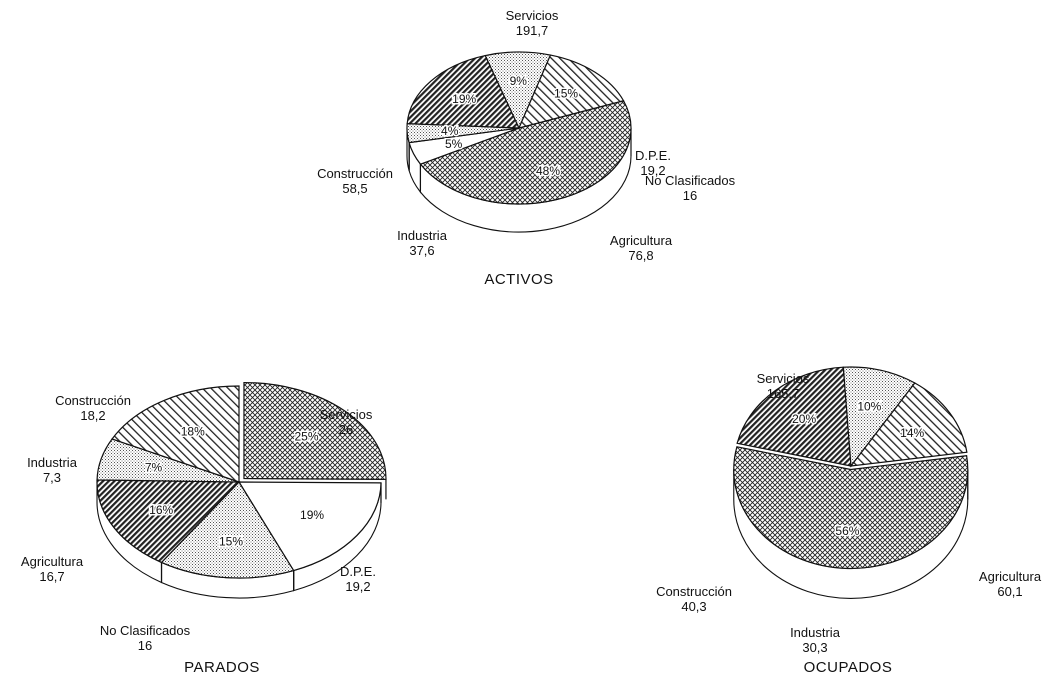  I want to click on category-label-servicios: Servicios 26, so click(346, 422).